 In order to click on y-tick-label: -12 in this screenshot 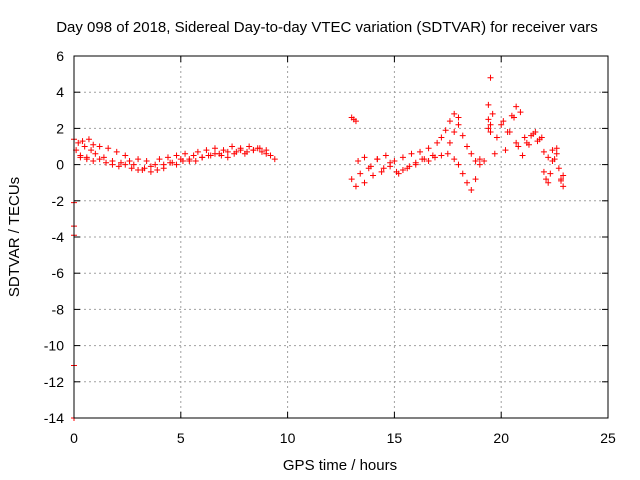, I will do `click(54, 382)`.